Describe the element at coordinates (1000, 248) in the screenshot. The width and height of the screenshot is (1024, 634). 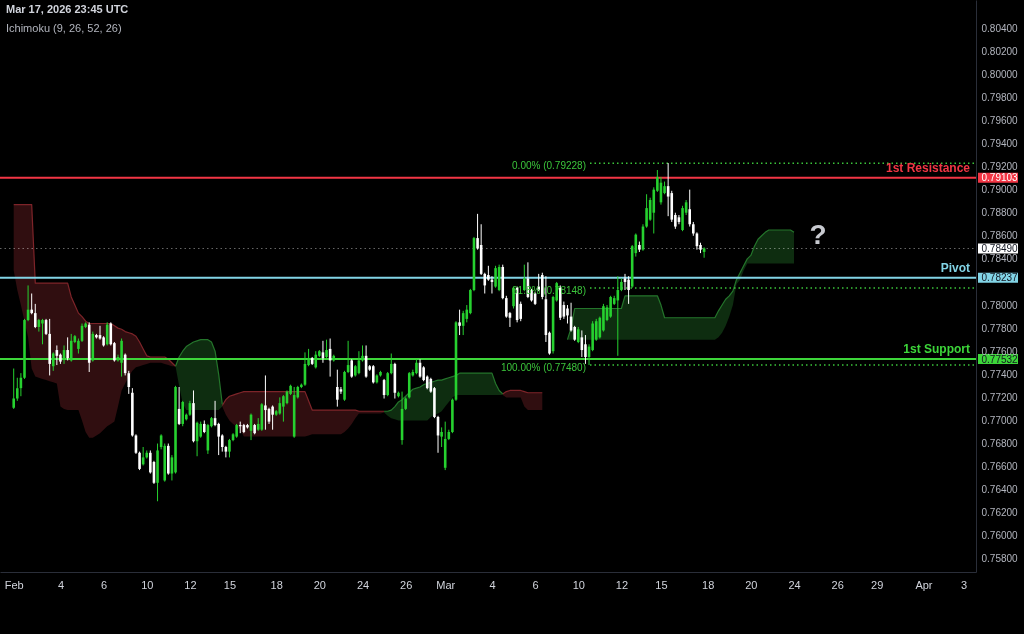
I see `y-tick-label: 0.78490` at that location.